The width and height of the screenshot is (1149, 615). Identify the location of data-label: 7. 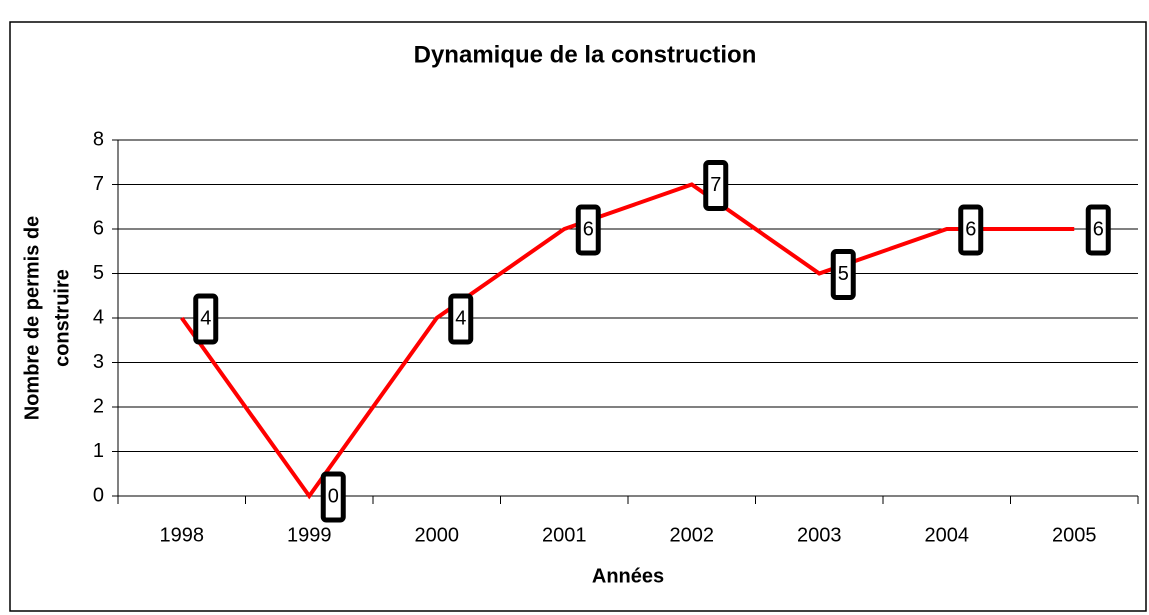
(715, 185).